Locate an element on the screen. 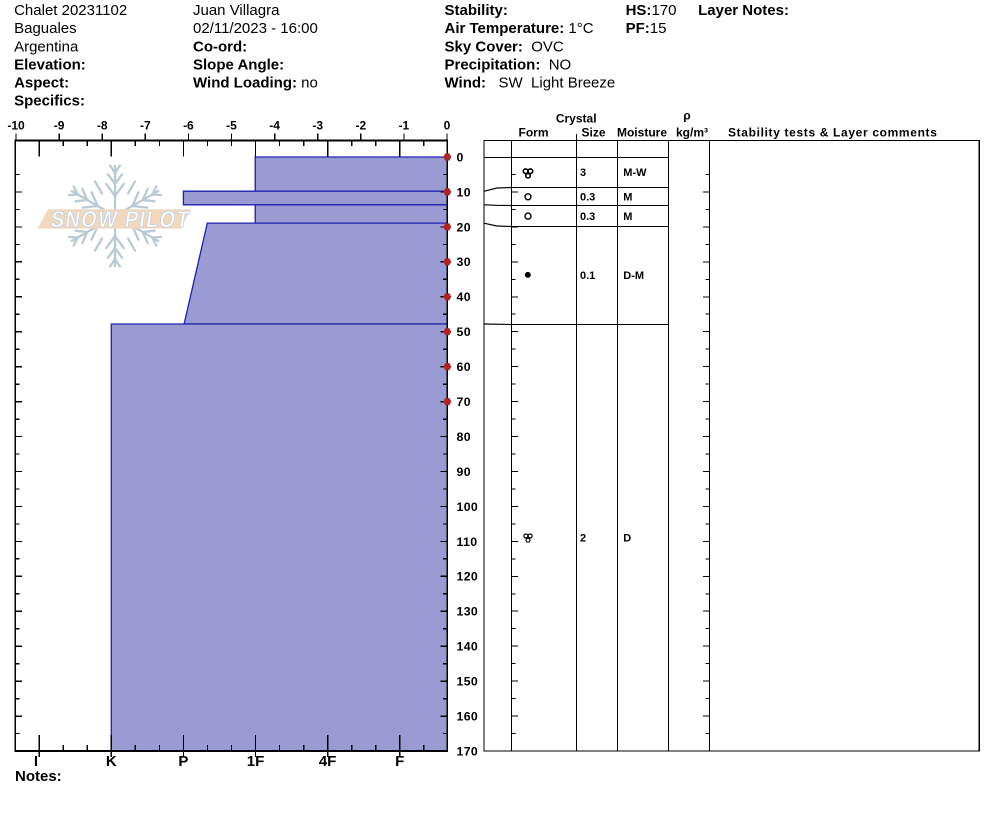 Image resolution: width=994 pixels, height=840 pixels. svg-text: Co-ord: is located at coordinates (220, 46).